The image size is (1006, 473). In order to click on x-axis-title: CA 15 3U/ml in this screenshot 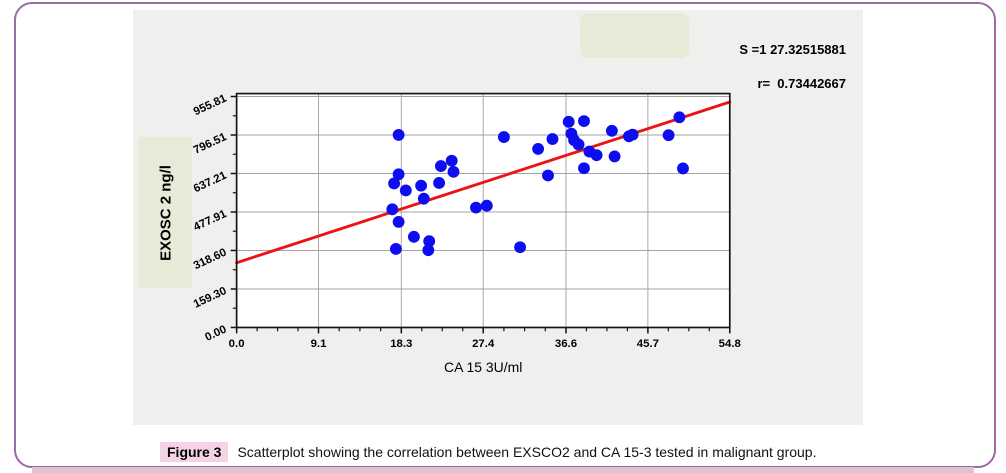, I will do `click(483, 367)`.